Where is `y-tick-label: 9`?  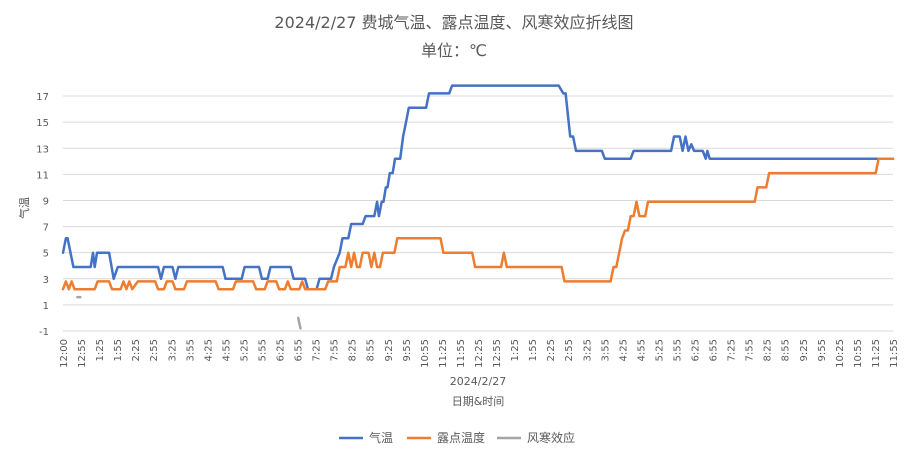 y-tick-label: 9 is located at coordinates (46, 201).